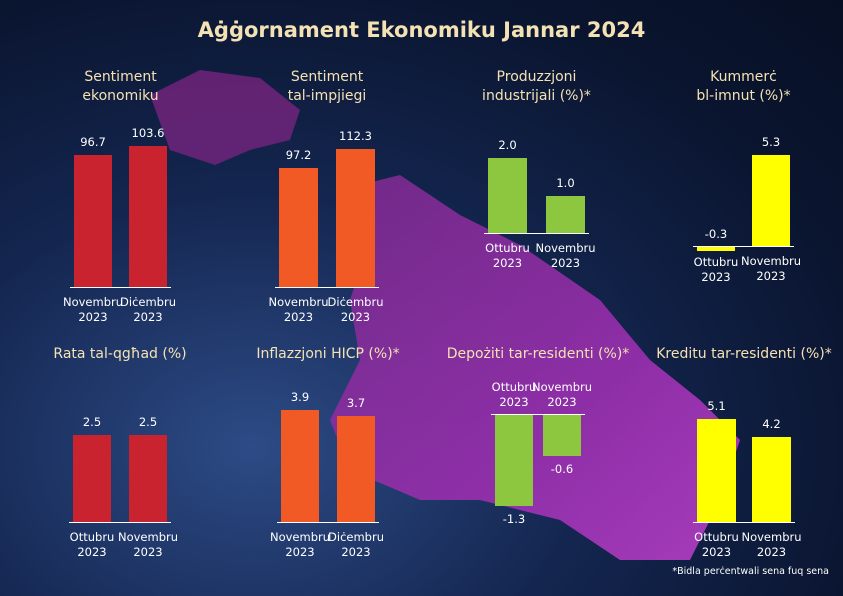 The height and width of the screenshot is (596, 843). Describe the element at coordinates (716, 406) in the screenshot. I see `value-label: 5.1` at that location.